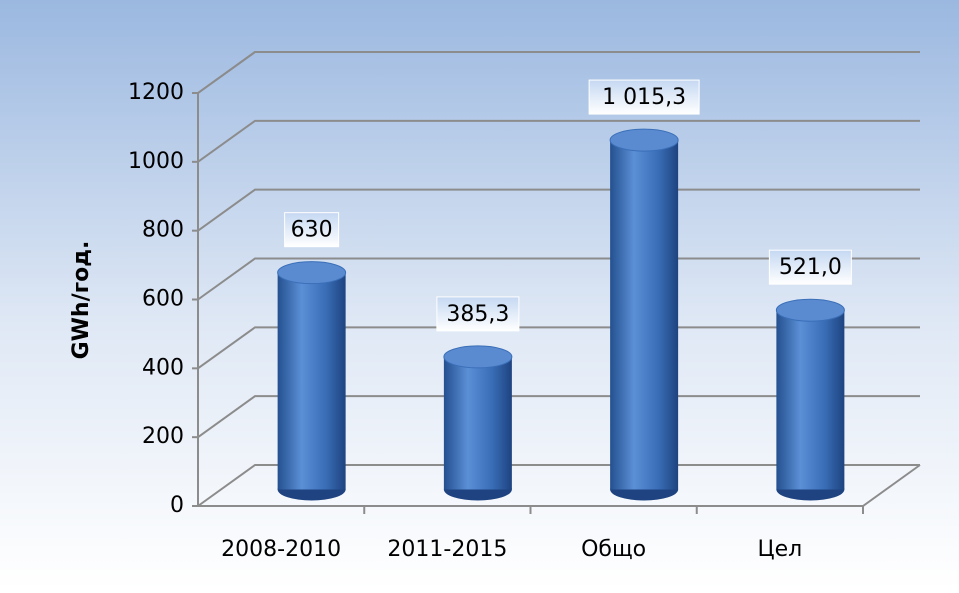 Image resolution: width=959 pixels, height=593 pixels. I want to click on y-axis-label: GWh/год., so click(81, 300).